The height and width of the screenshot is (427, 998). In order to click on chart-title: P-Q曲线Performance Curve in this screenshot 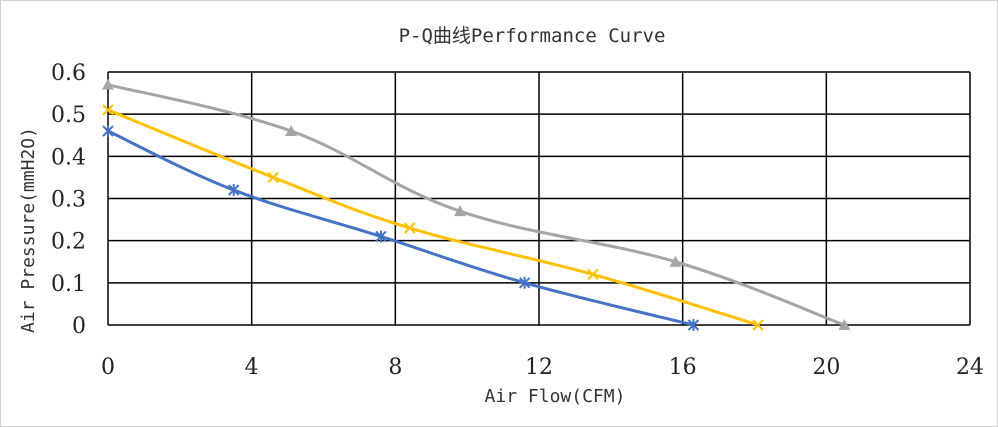, I will do `click(532, 36)`.